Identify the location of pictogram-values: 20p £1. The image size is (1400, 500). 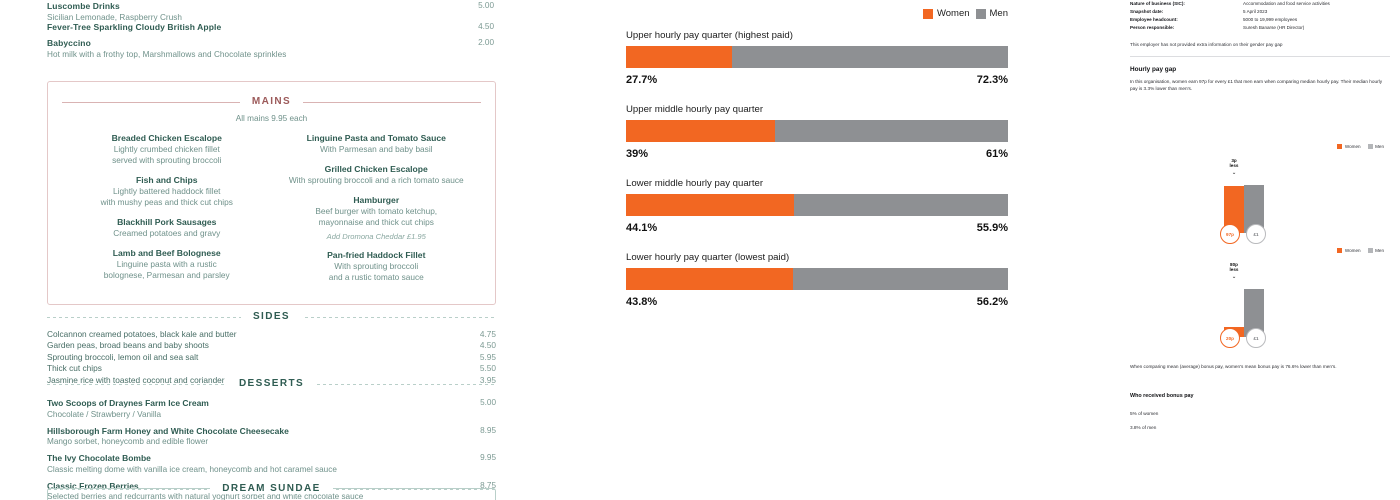
(1243, 338).